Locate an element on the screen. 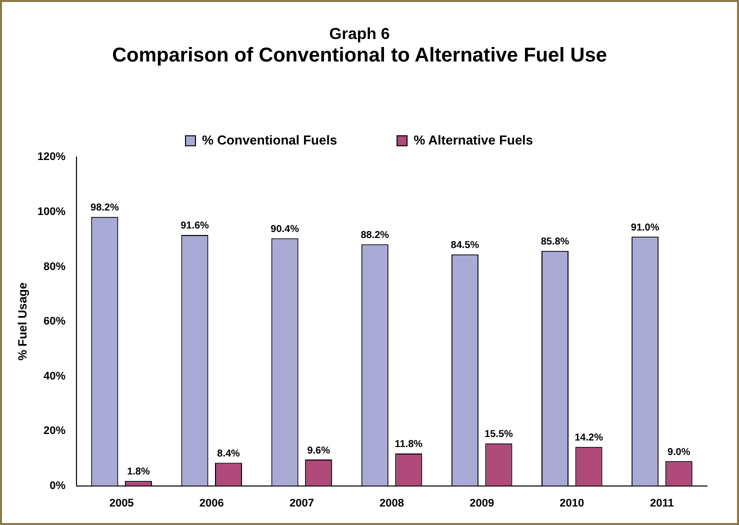 Image resolution: width=739 pixels, height=525 pixels. x-tick-label: 2009 is located at coordinates (482, 503).